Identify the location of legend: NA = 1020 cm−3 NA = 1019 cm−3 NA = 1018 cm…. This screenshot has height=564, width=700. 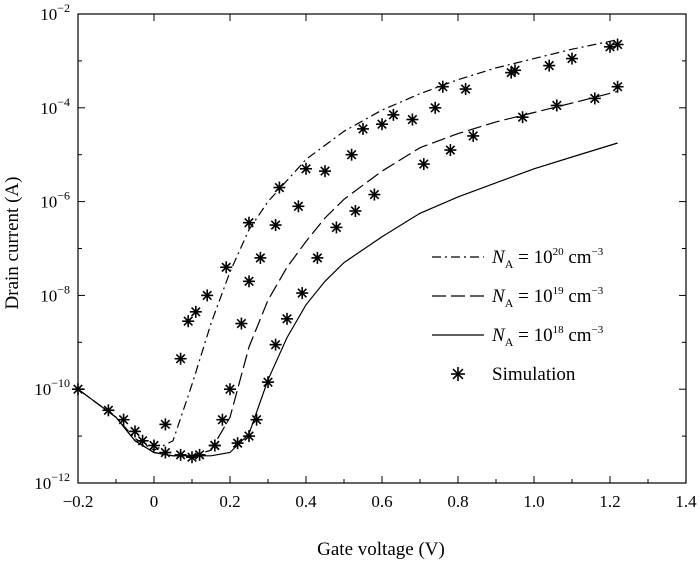
(518, 315).